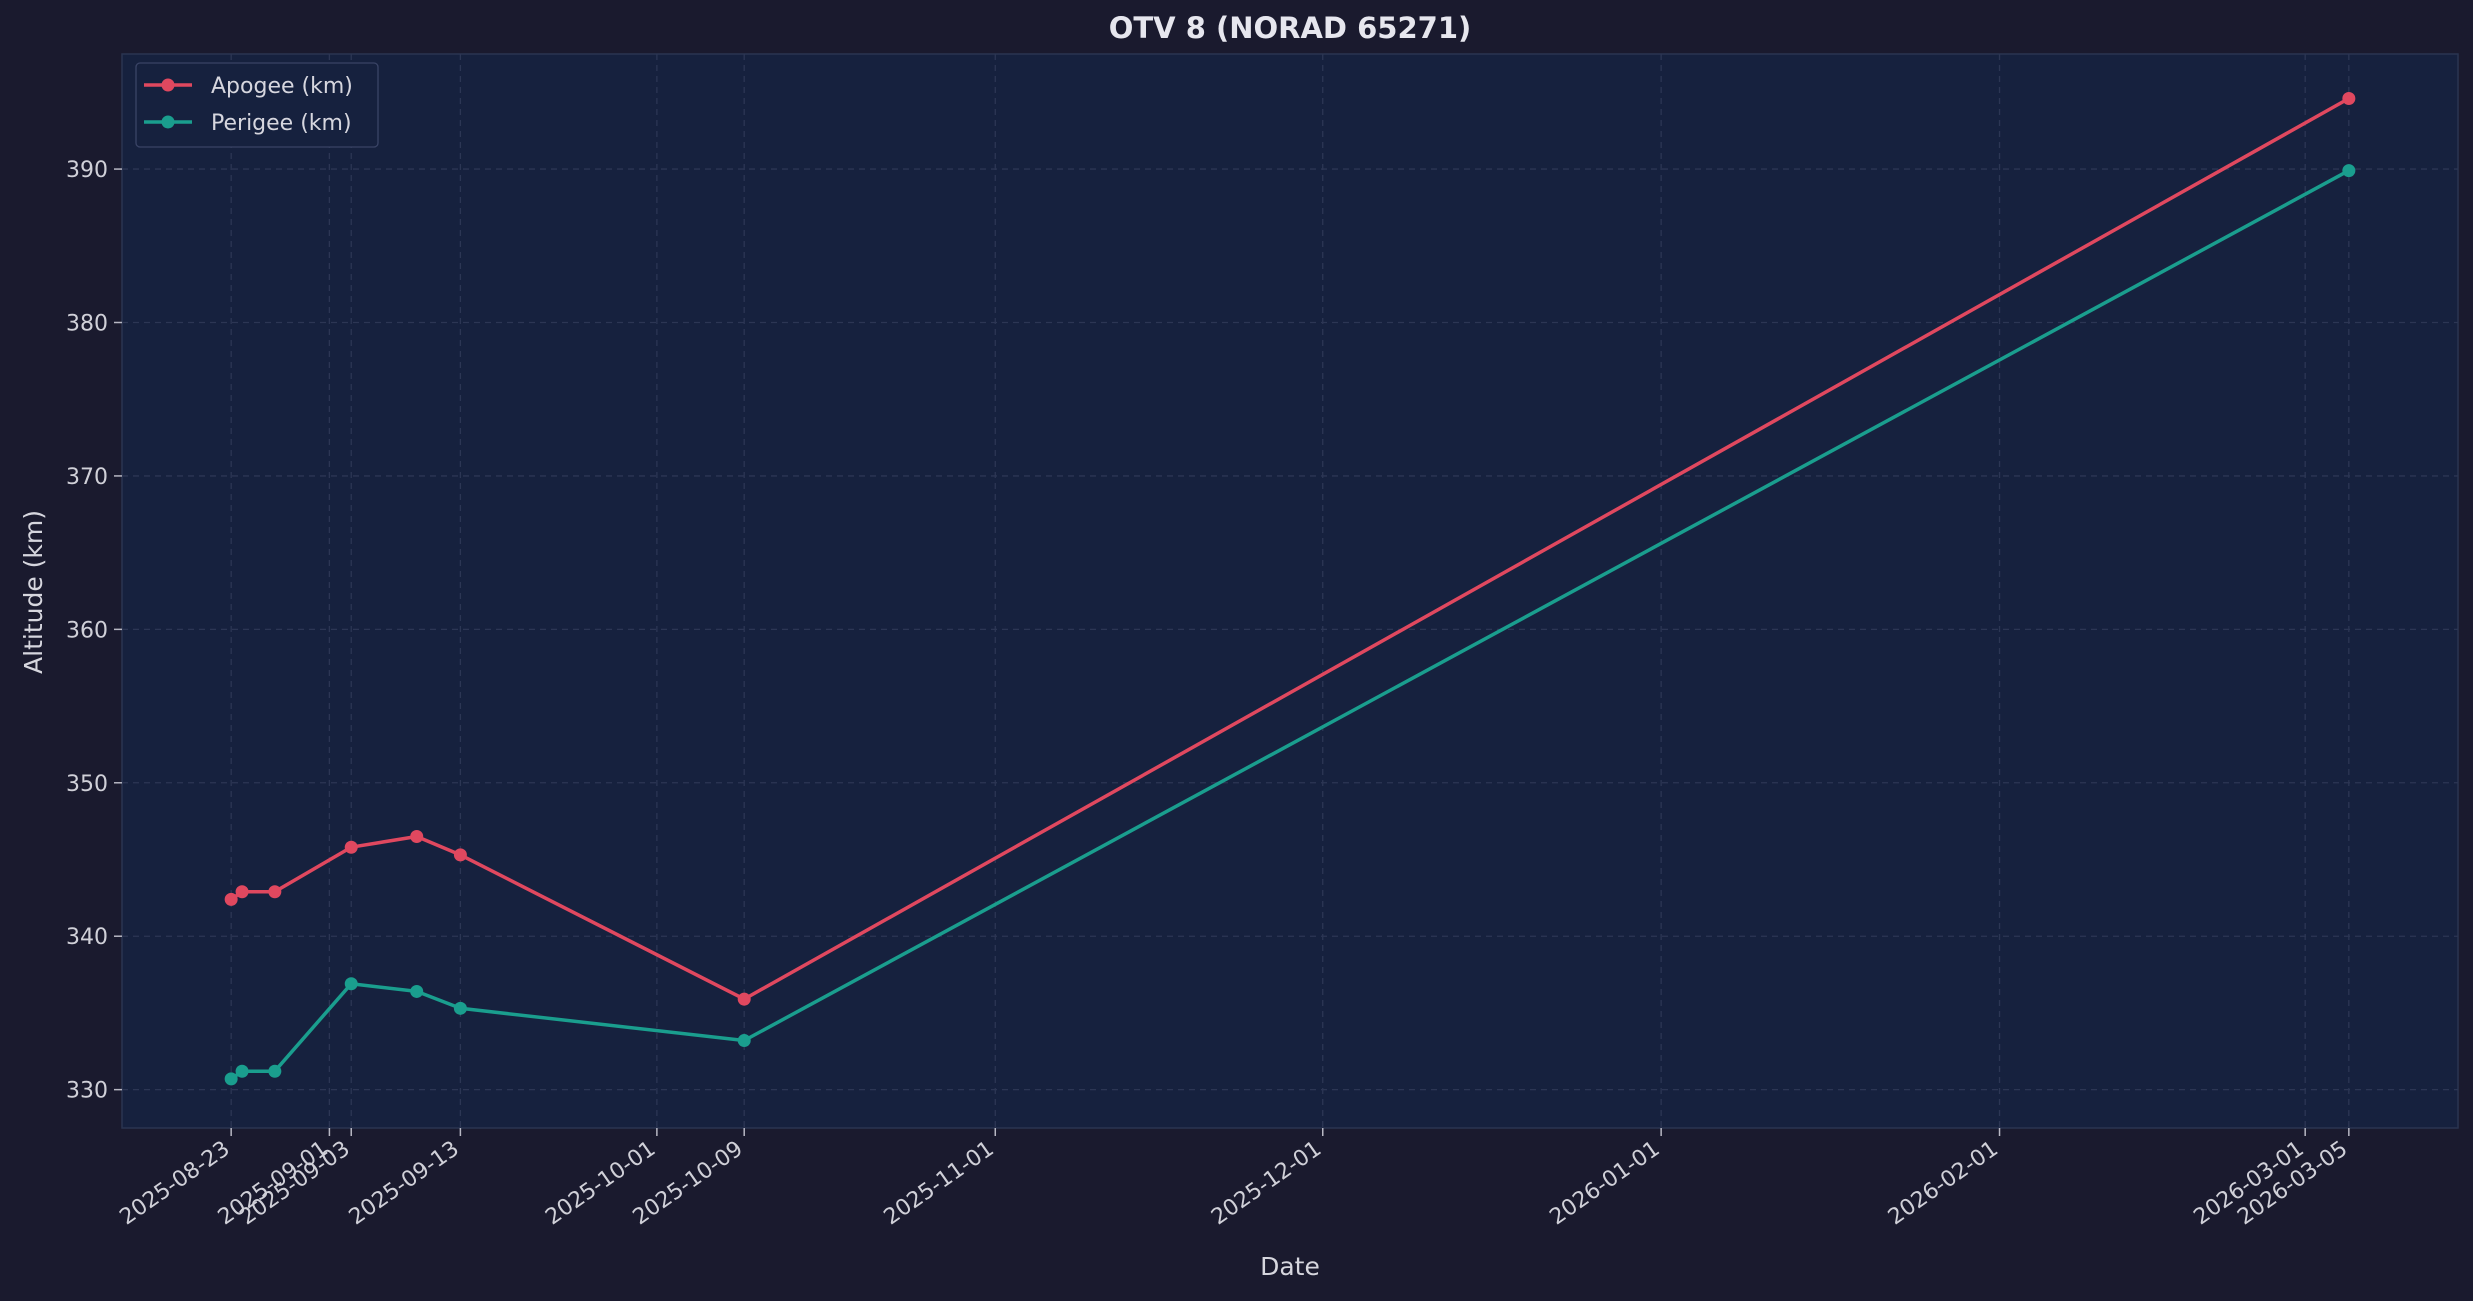 The height and width of the screenshot is (1301, 2473). Describe the element at coordinates (87, 937) in the screenshot. I see `y-tick-label: 340` at that location.